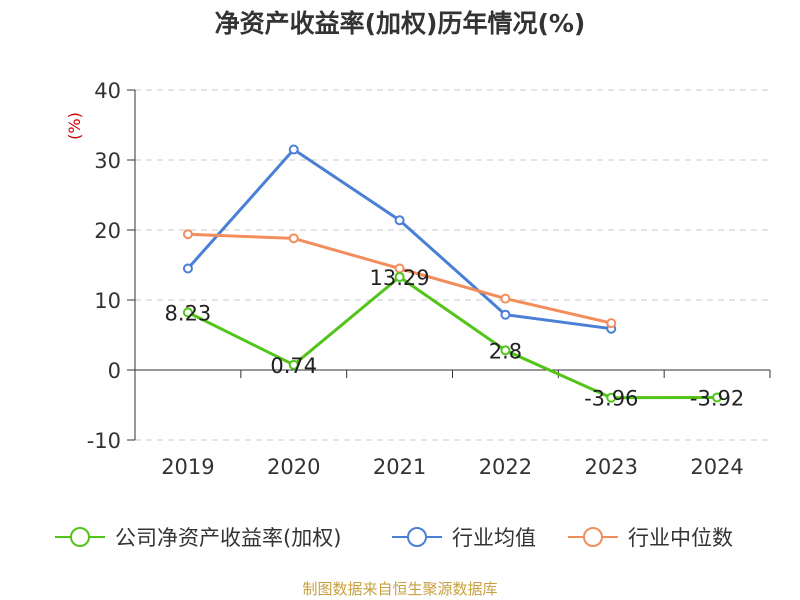  Describe the element at coordinates (680, 538) in the screenshot. I see `legend-label: 行业中位数` at that location.